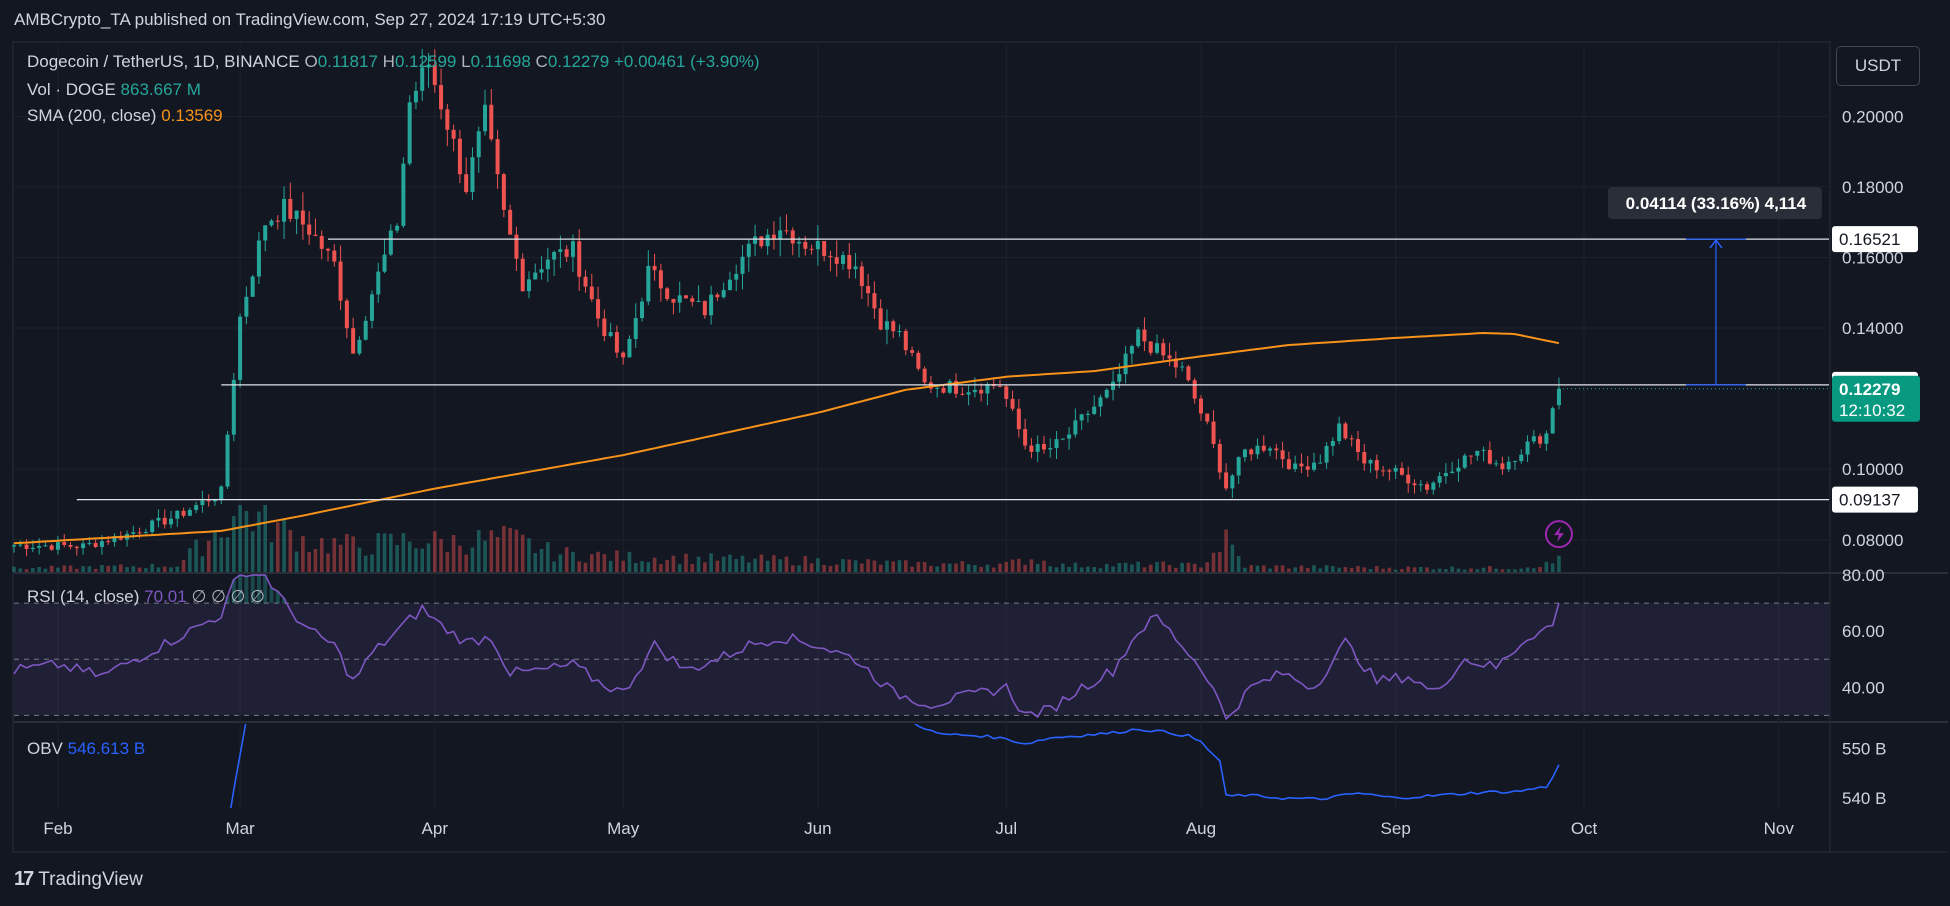  I want to click on tradingview-logo: 17 TradingView, so click(78, 879).